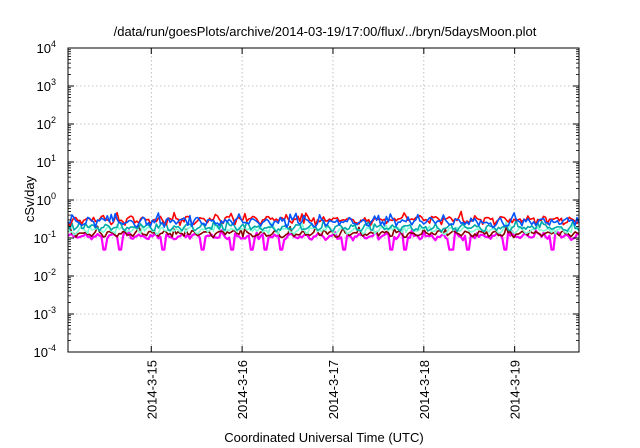 The image size is (640, 448). Describe the element at coordinates (323, 437) in the screenshot. I see `x-axis-label: Coordinated Universal Time (UTC)` at that location.